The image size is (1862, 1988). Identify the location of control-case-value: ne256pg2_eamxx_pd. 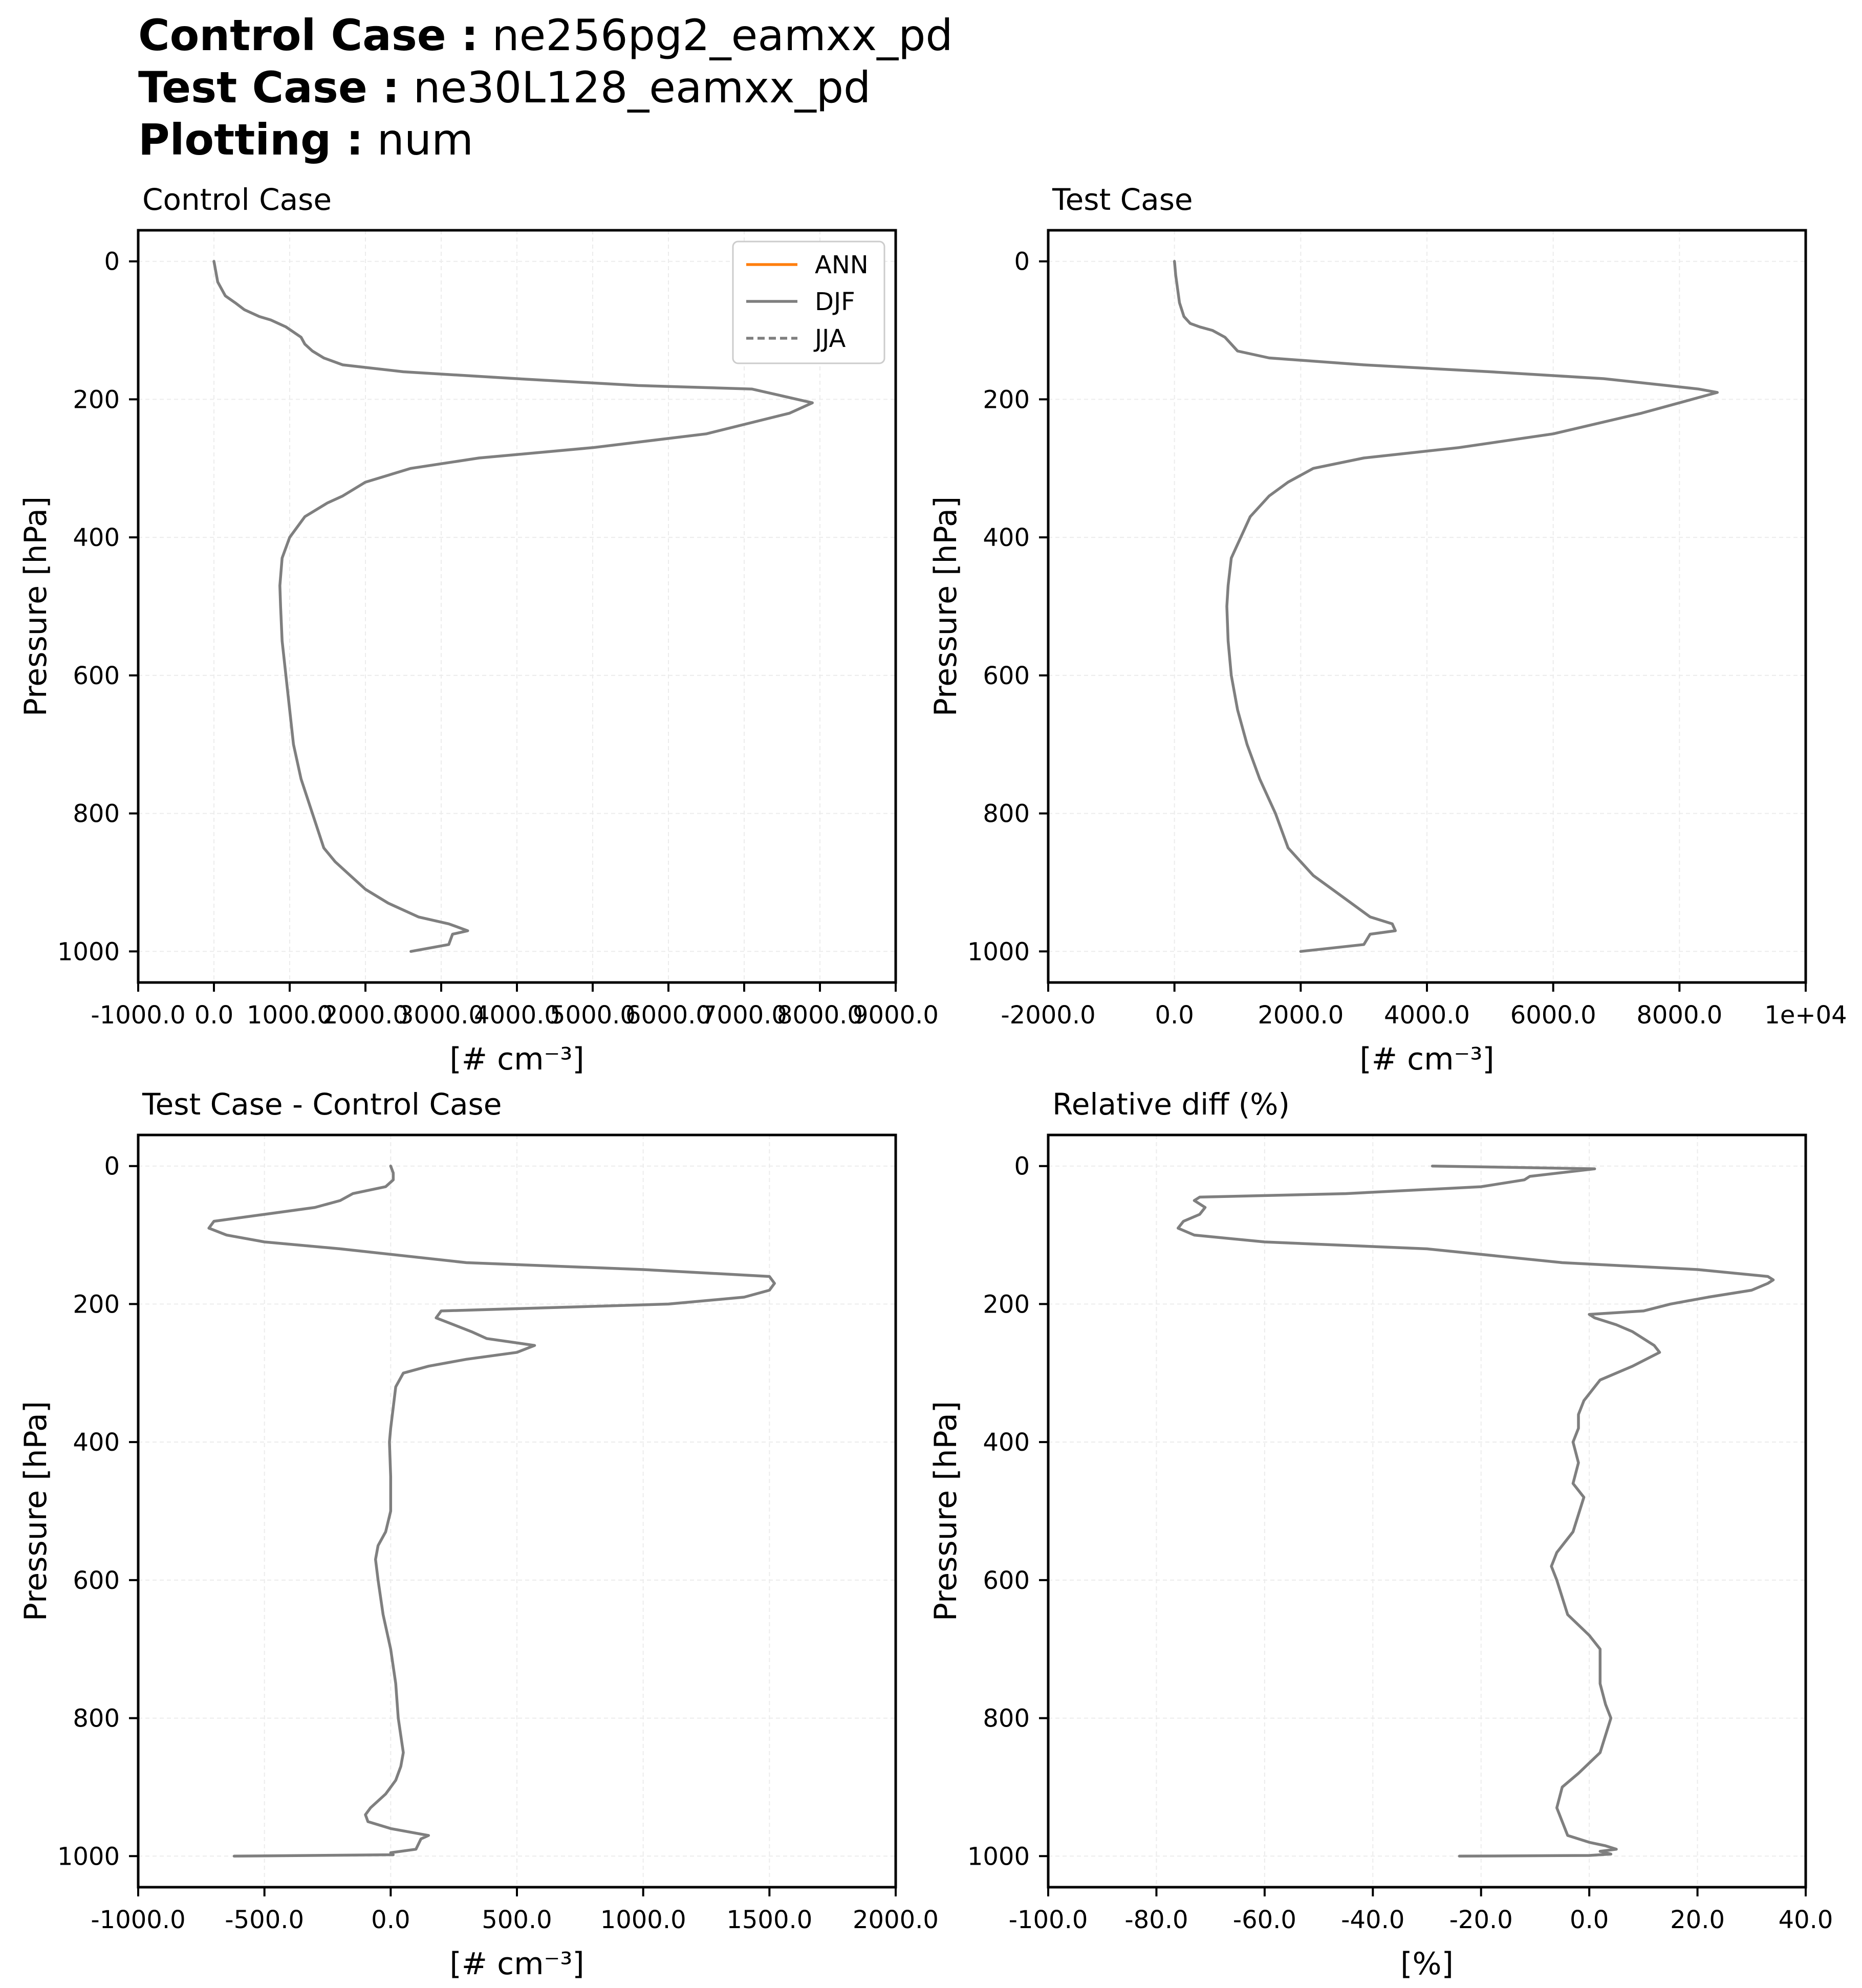
(722, 35).